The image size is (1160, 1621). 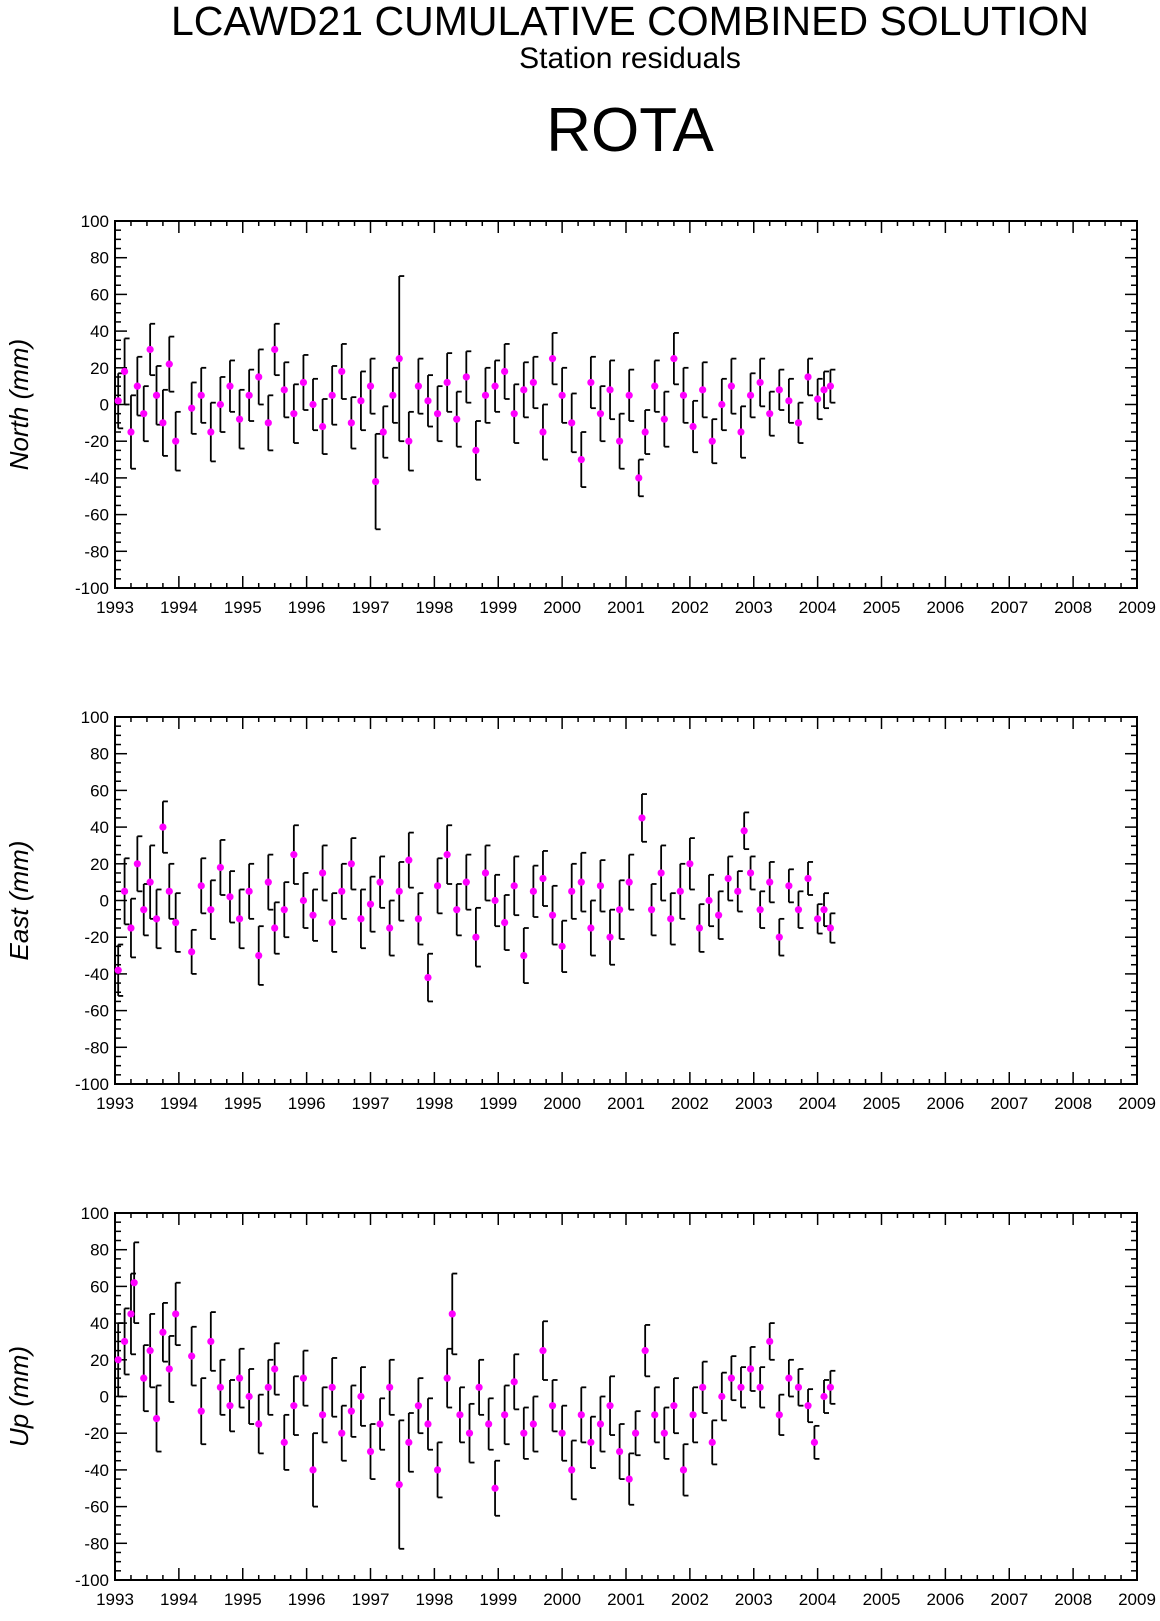 I want to click on east-xtick-label: 1998, so click(x=434, y=1103).